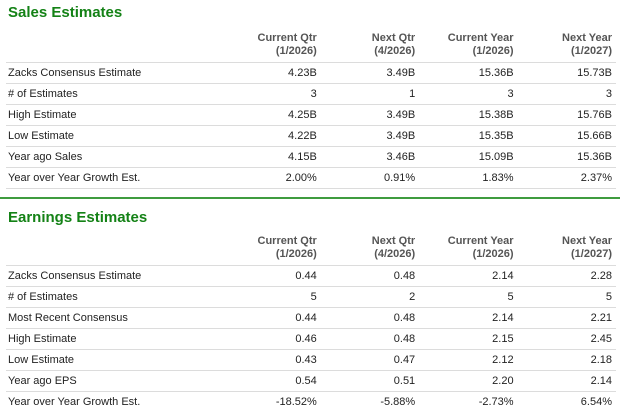  I want to click on row-label: Most Recent Consensus, so click(114, 318).